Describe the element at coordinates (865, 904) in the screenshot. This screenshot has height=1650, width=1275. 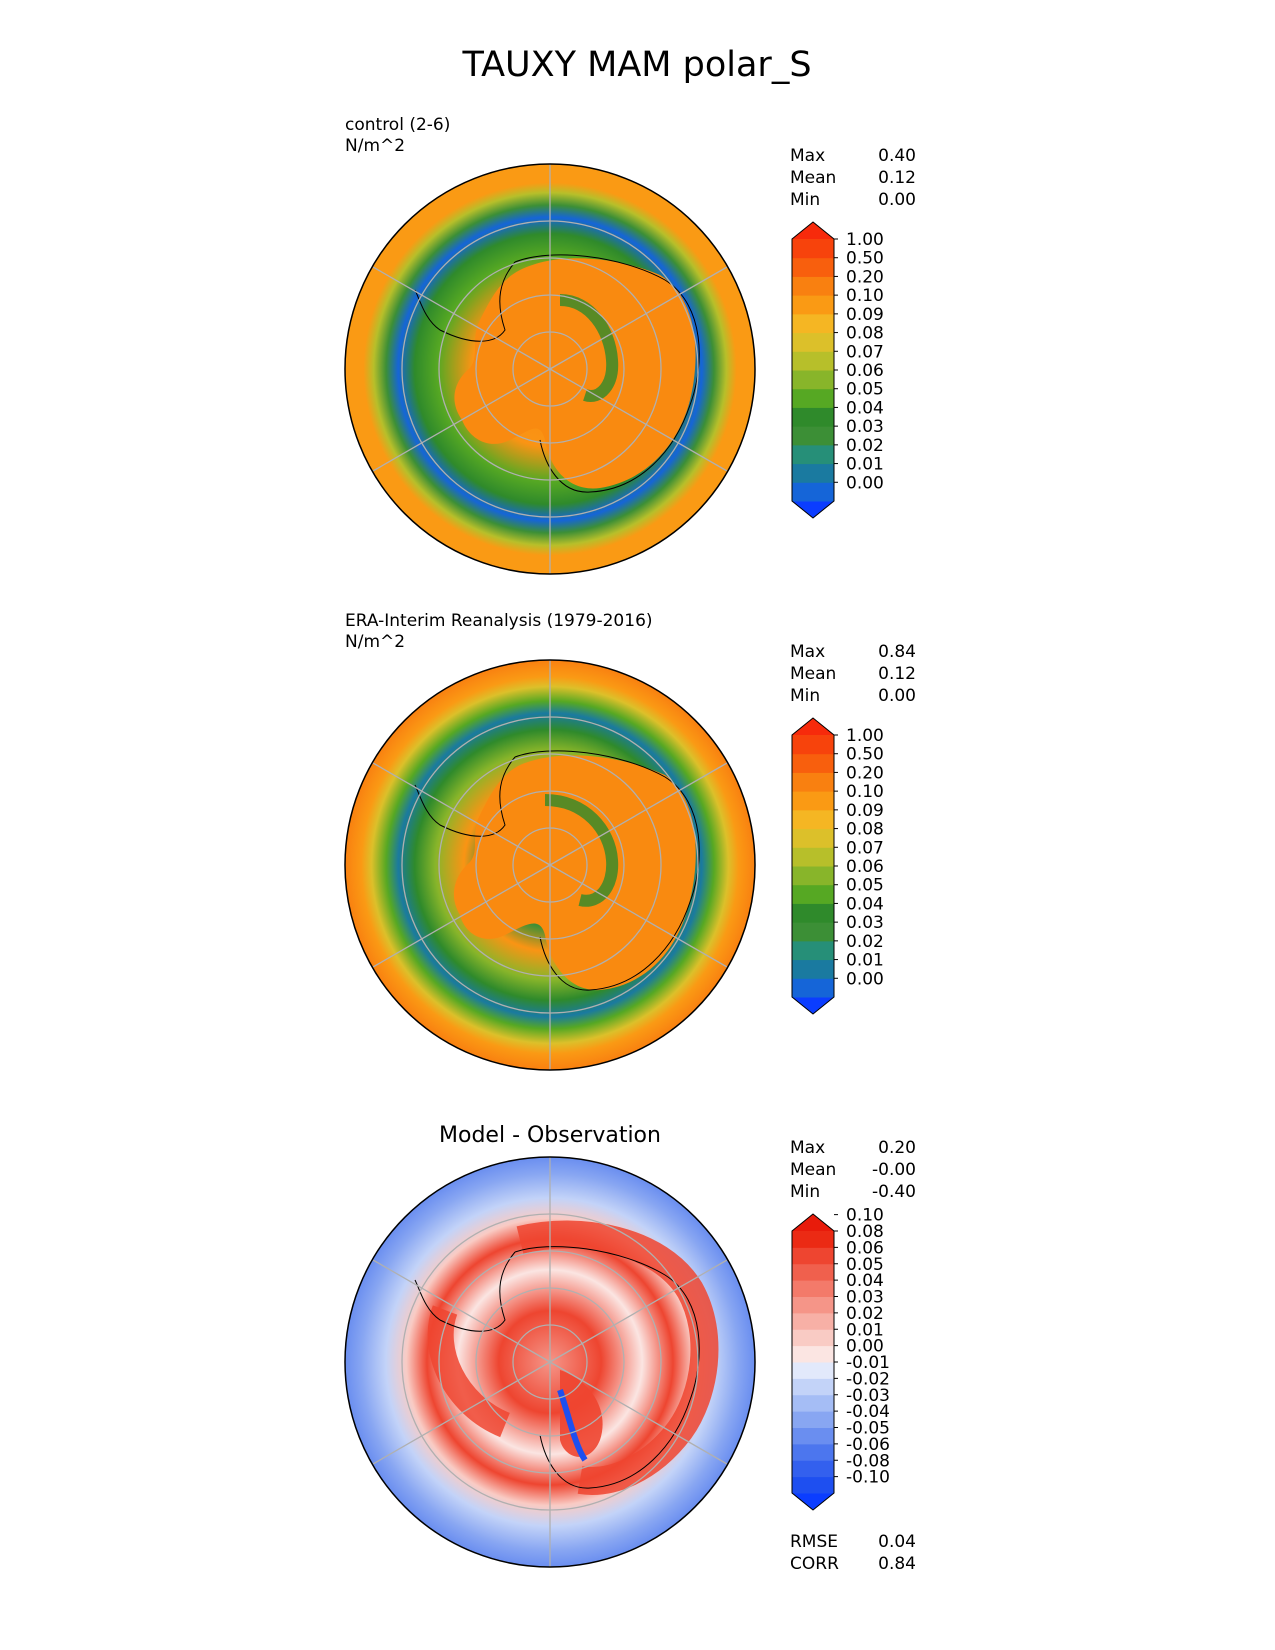
I see `colorbar-tick-label: 0.04` at that location.